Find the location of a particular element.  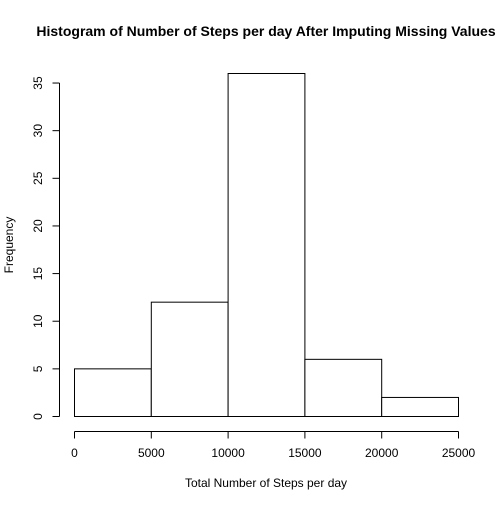

x-tick-label: 15000 is located at coordinates (305, 453).